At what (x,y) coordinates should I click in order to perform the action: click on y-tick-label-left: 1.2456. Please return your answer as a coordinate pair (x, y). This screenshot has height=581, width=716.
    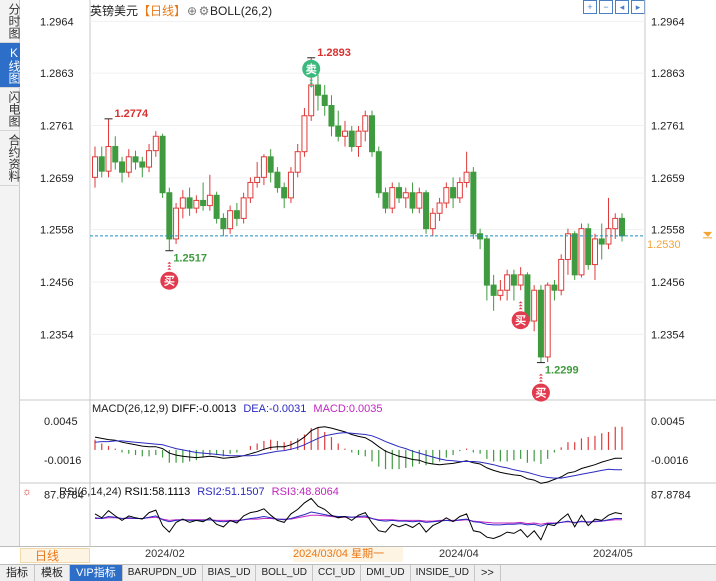
    Looking at the image, I should click on (57, 283).